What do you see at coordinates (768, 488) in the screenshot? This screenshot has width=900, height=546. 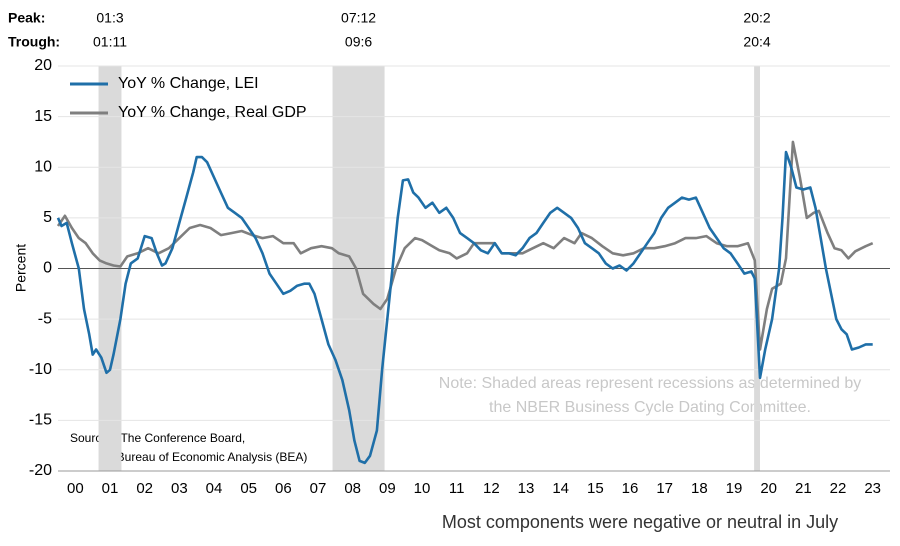 I see `x-tick-label: 20` at bounding box center [768, 488].